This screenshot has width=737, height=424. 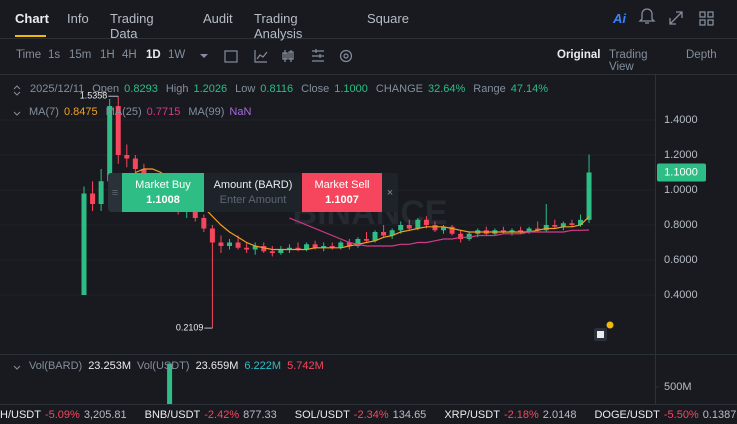 What do you see at coordinates (706, 18) in the screenshot?
I see `grid-icon` at bounding box center [706, 18].